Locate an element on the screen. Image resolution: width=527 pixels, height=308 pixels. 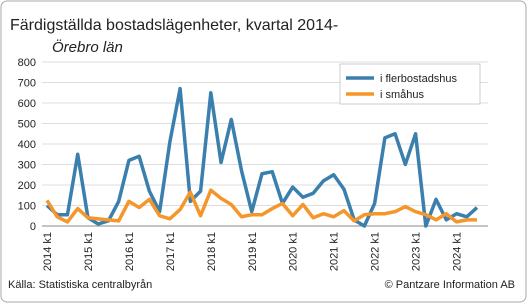
source: Källa: Statistiska centralbyrån is located at coordinates (80, 285).